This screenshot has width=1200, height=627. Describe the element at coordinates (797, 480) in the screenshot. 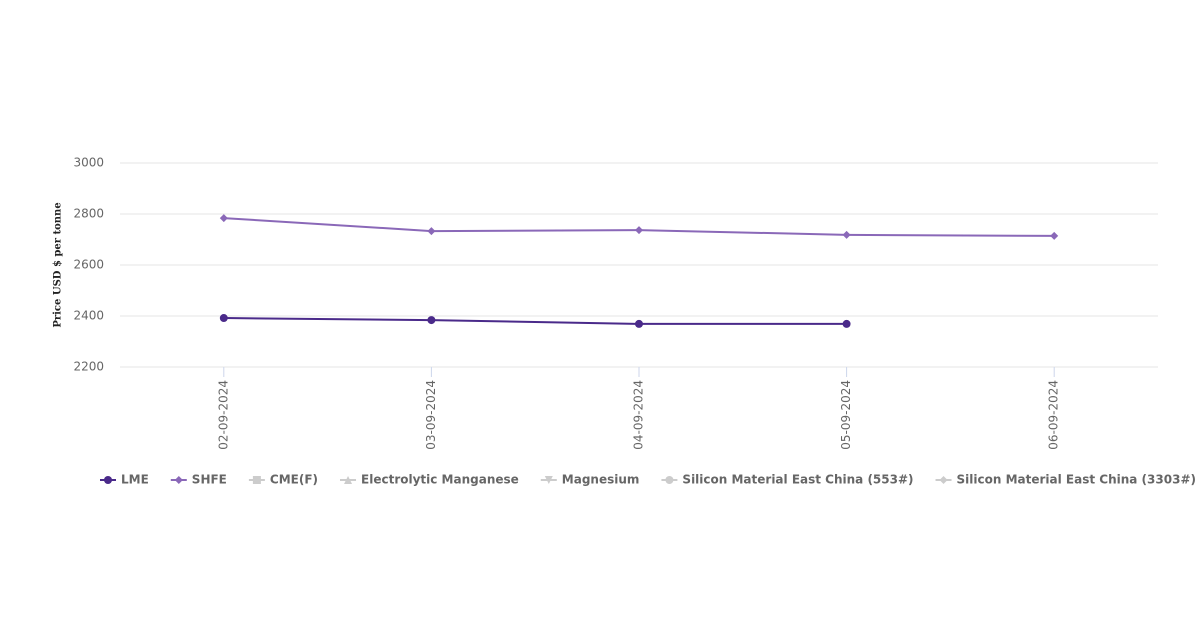

I see `legend-label: Silicon Material East China (553#)` at that location.